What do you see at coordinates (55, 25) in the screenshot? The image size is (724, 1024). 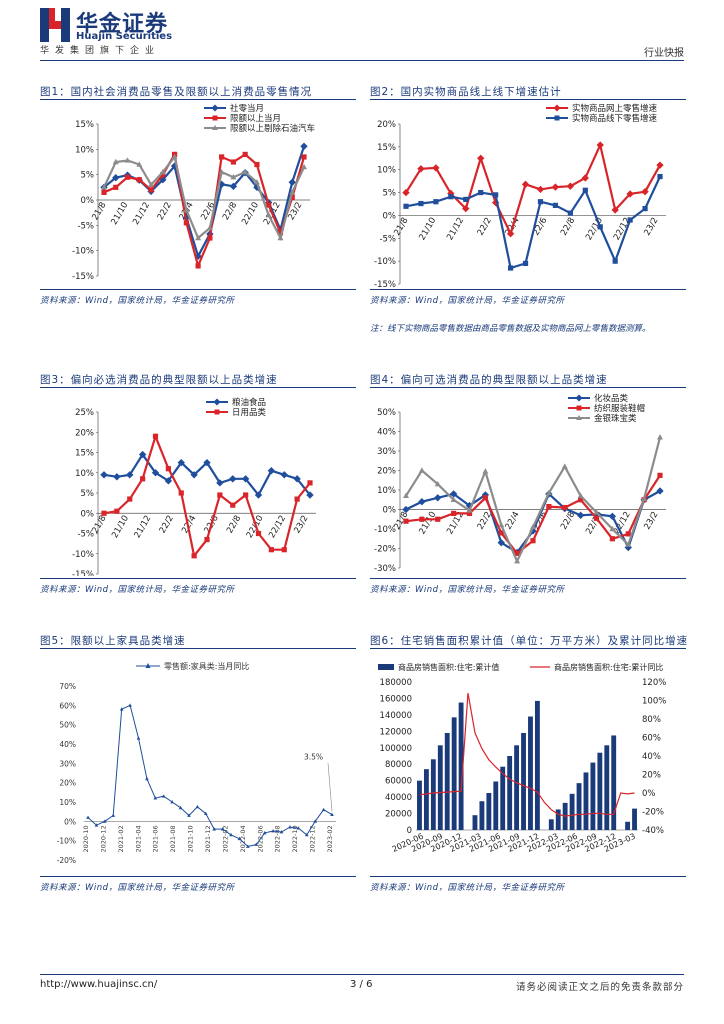 I see `huajin-logo-icon` at bounding box center [55, 25].